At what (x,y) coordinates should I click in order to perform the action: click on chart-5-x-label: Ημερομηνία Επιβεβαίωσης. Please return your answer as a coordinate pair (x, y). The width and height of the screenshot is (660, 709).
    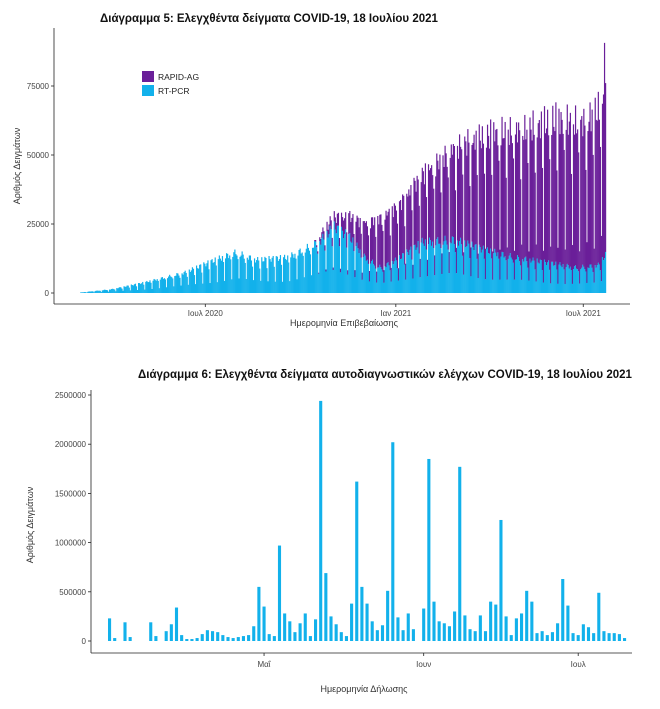
    Looking at the image, I should click on (344, 323).